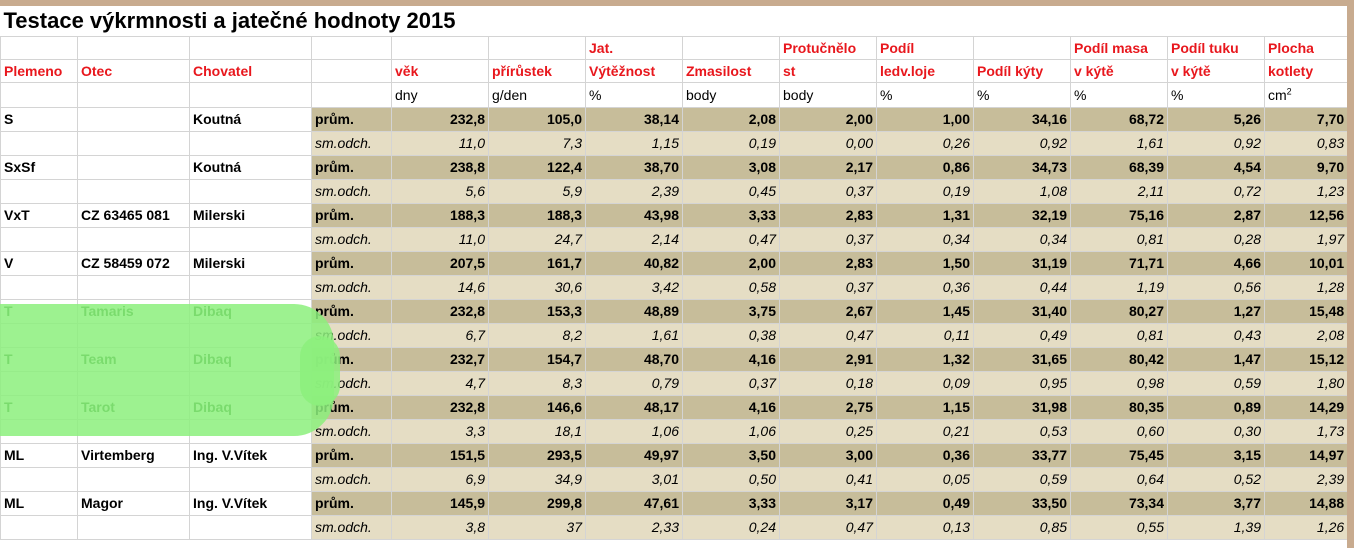 This screenshot has width=1354, height=548. Describe the element at coordinates (925, 143) in the screenshot. I see `cell-value: 0,26` at that location.